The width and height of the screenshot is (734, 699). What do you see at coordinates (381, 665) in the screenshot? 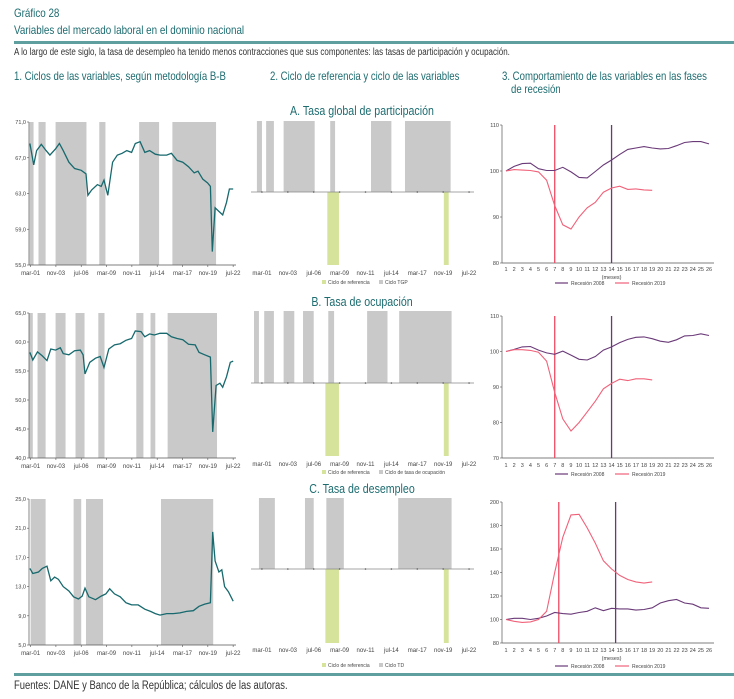
I see `legend-swatch-variable` at bounding box center [381, 665].